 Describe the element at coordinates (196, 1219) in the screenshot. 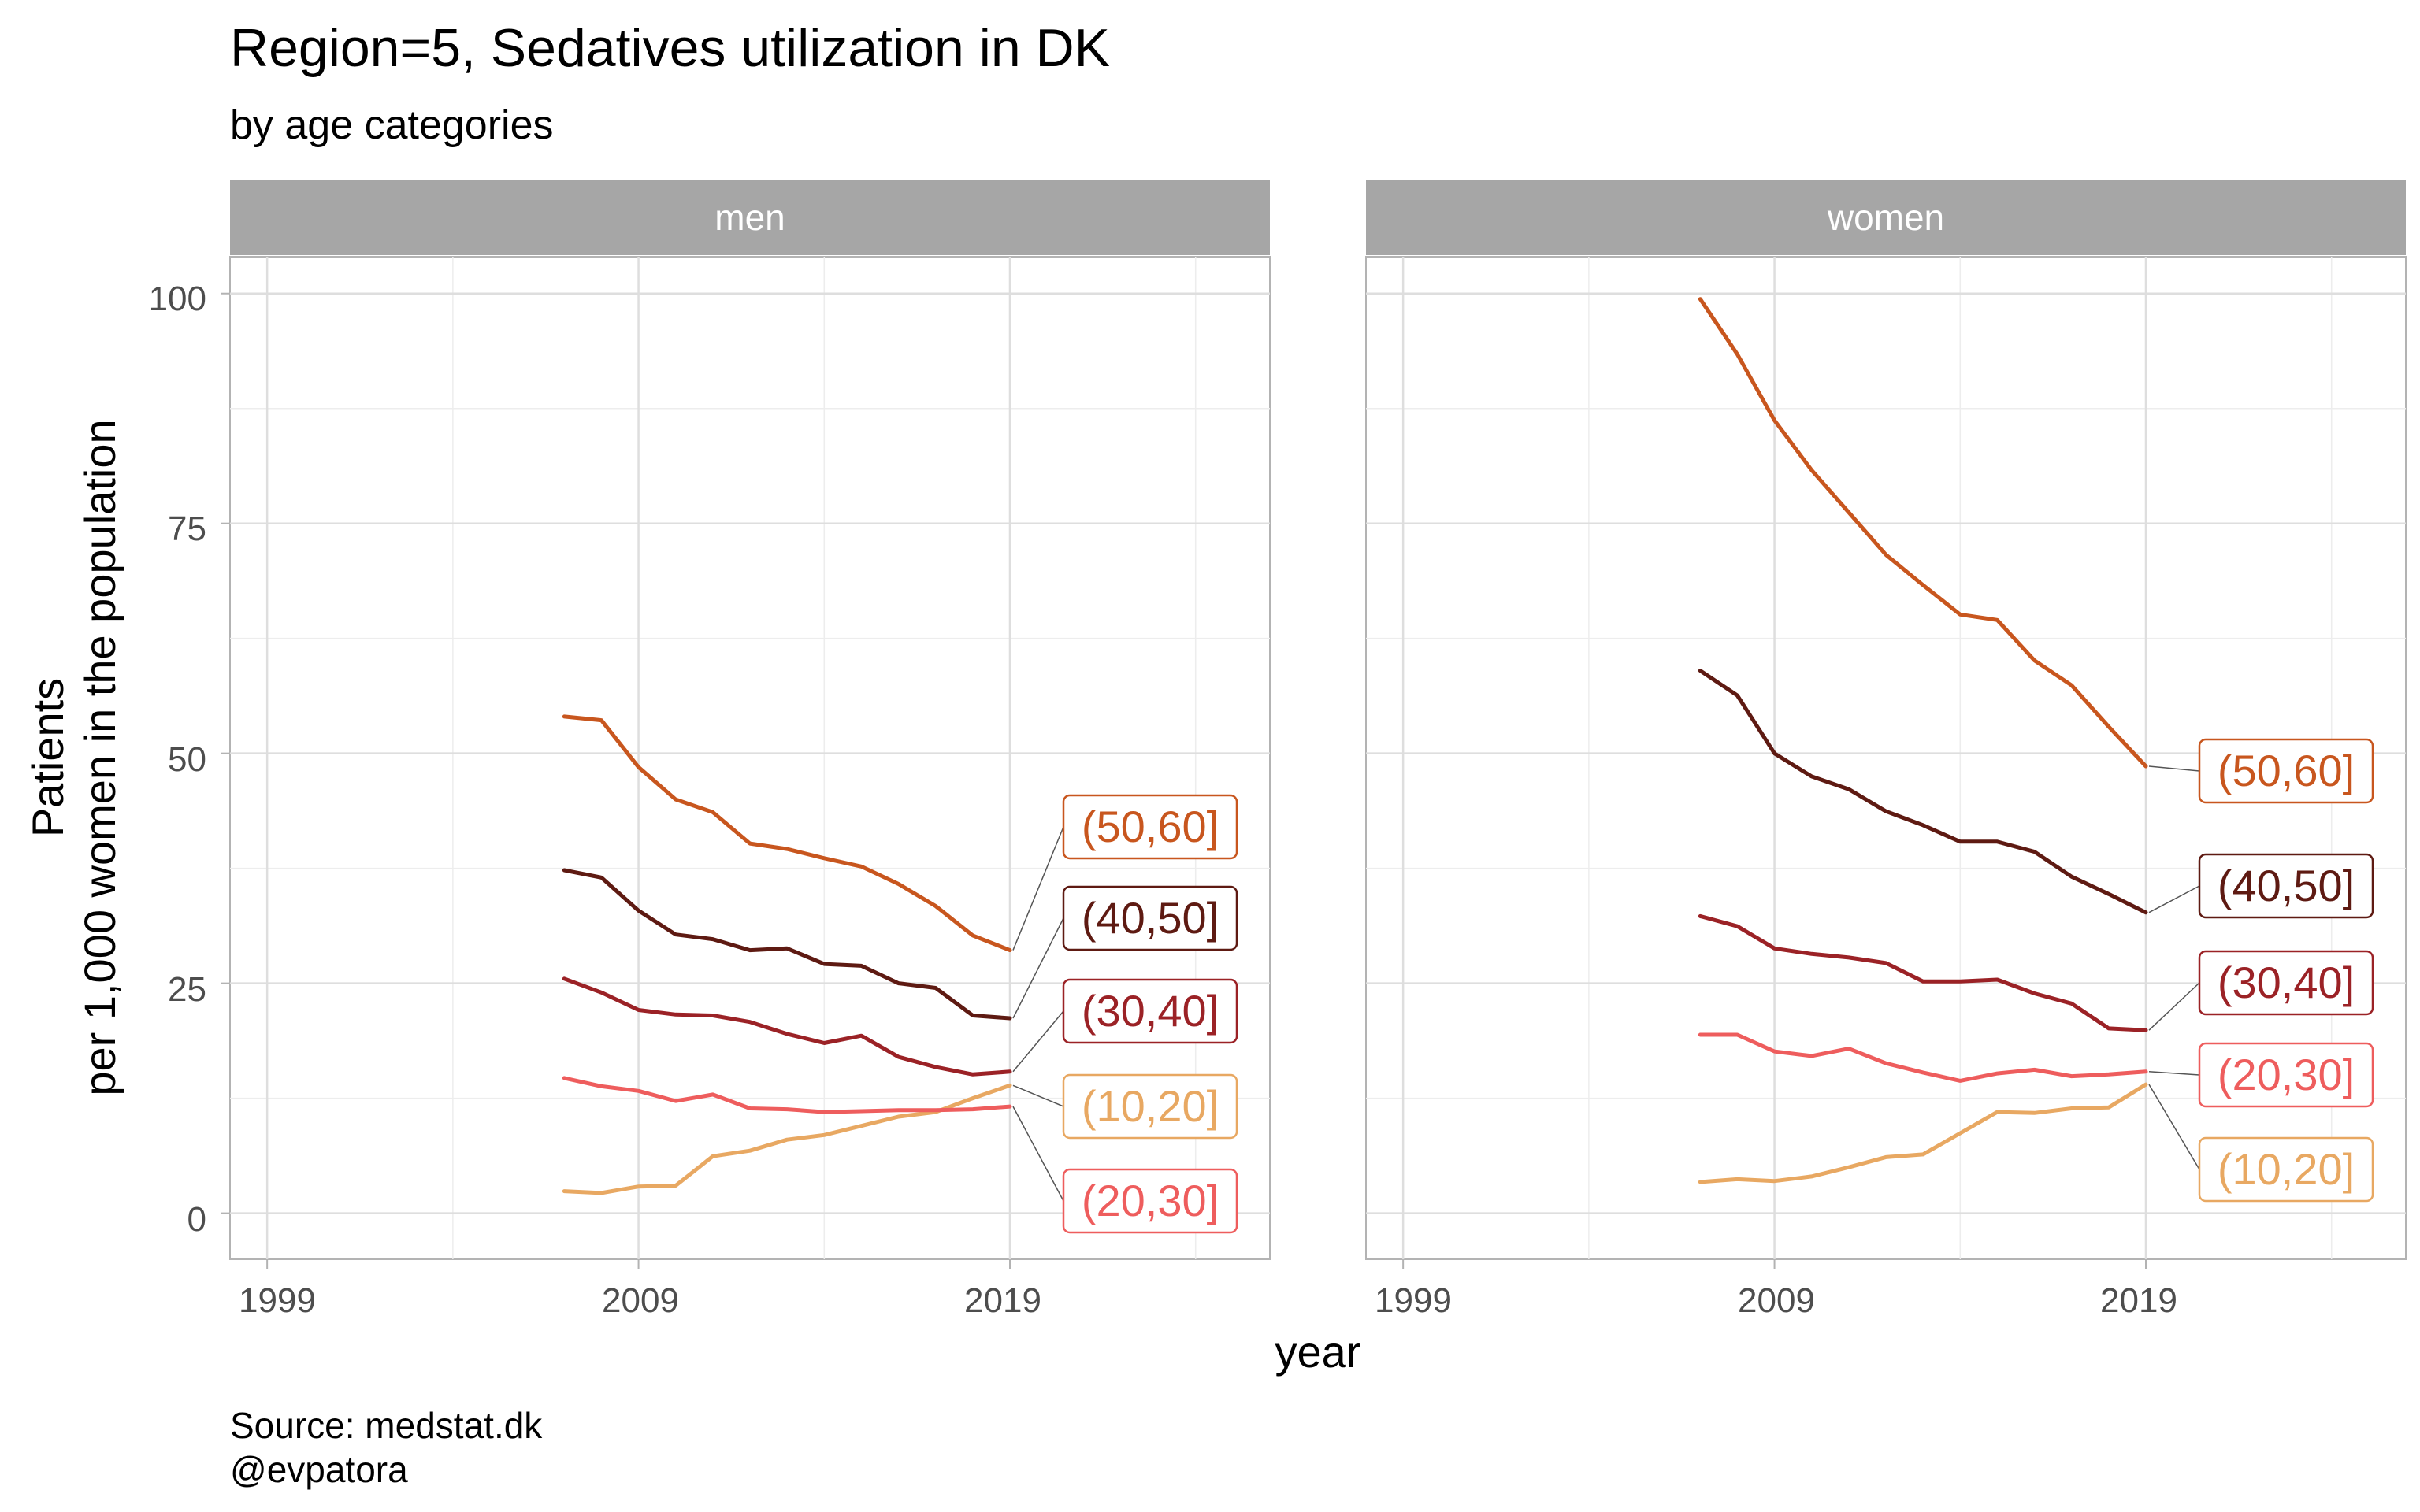

I see `y-tick-label-0: 0` at that location.